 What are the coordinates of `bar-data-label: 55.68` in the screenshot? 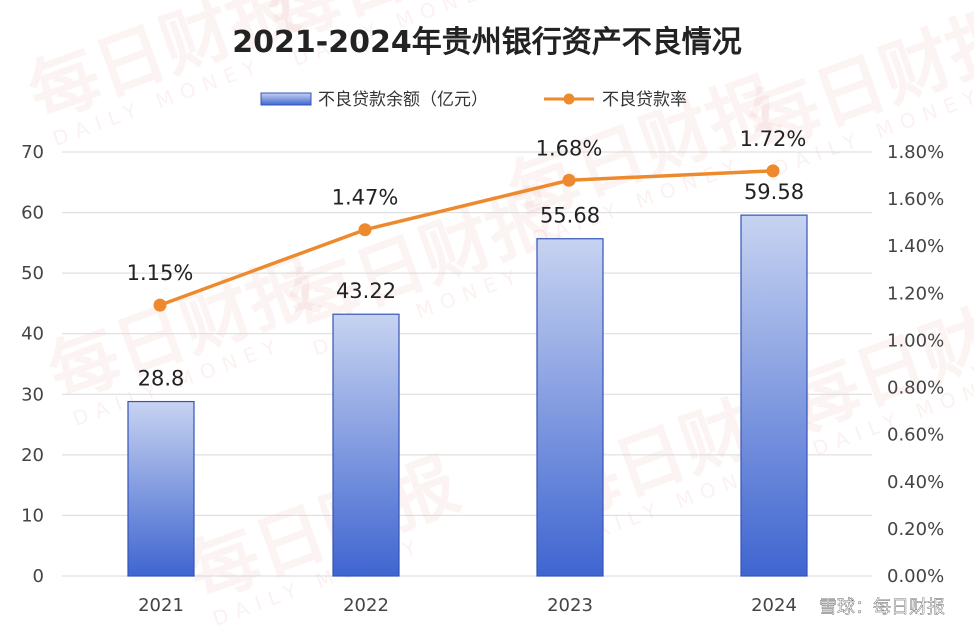 It's located at (570, 216).